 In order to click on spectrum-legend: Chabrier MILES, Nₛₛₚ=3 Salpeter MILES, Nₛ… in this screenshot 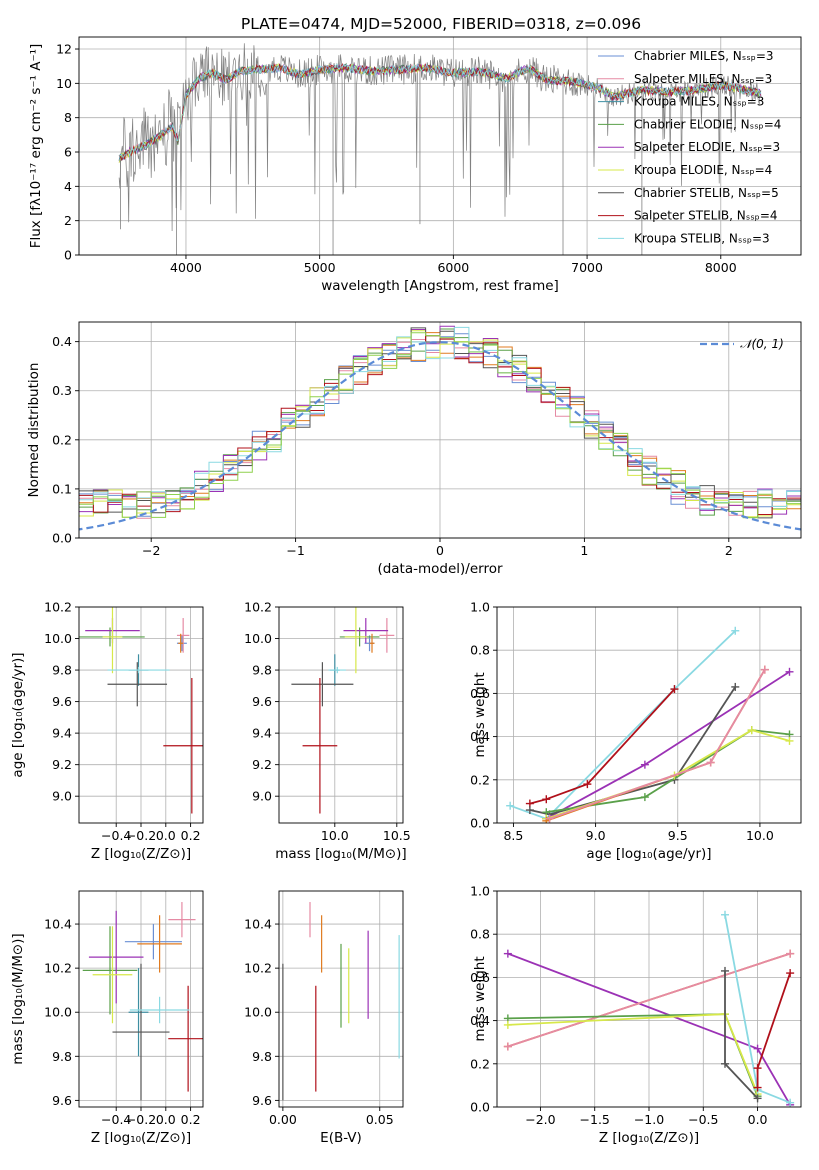, I will do `click(689, 147)`.